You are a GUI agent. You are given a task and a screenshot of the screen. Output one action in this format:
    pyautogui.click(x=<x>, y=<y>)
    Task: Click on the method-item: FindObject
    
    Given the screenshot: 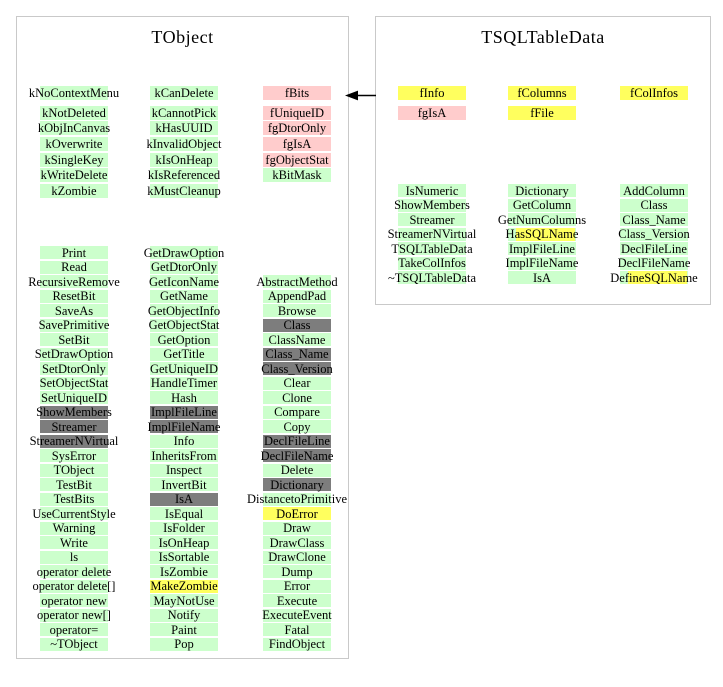 What is the action you would take?
    pyautogui.click(x=297, y=644)
    